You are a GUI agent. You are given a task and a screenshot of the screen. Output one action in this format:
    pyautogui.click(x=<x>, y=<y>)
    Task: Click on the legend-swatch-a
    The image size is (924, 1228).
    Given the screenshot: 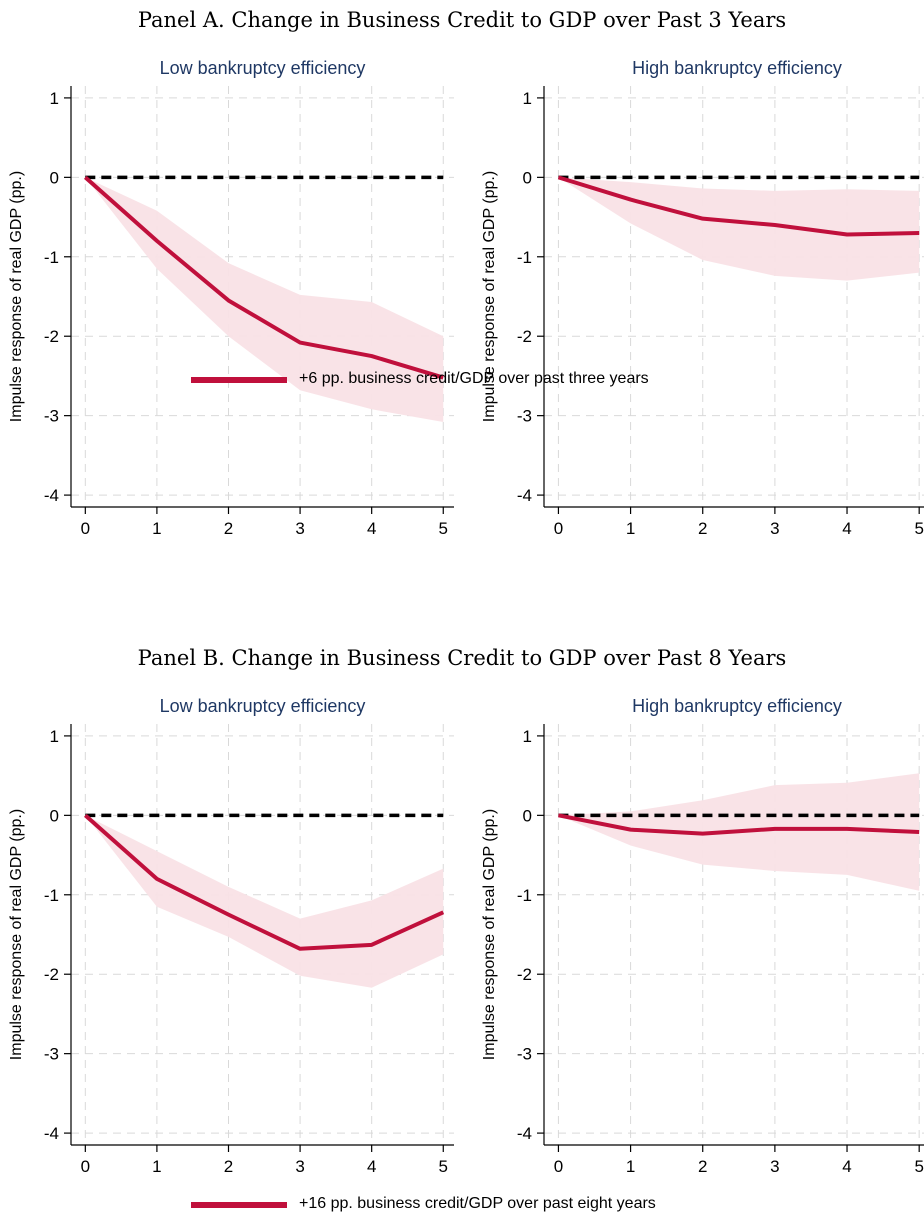 What is the action you would take?
    pyautogui.click(x=239, y=380)
    